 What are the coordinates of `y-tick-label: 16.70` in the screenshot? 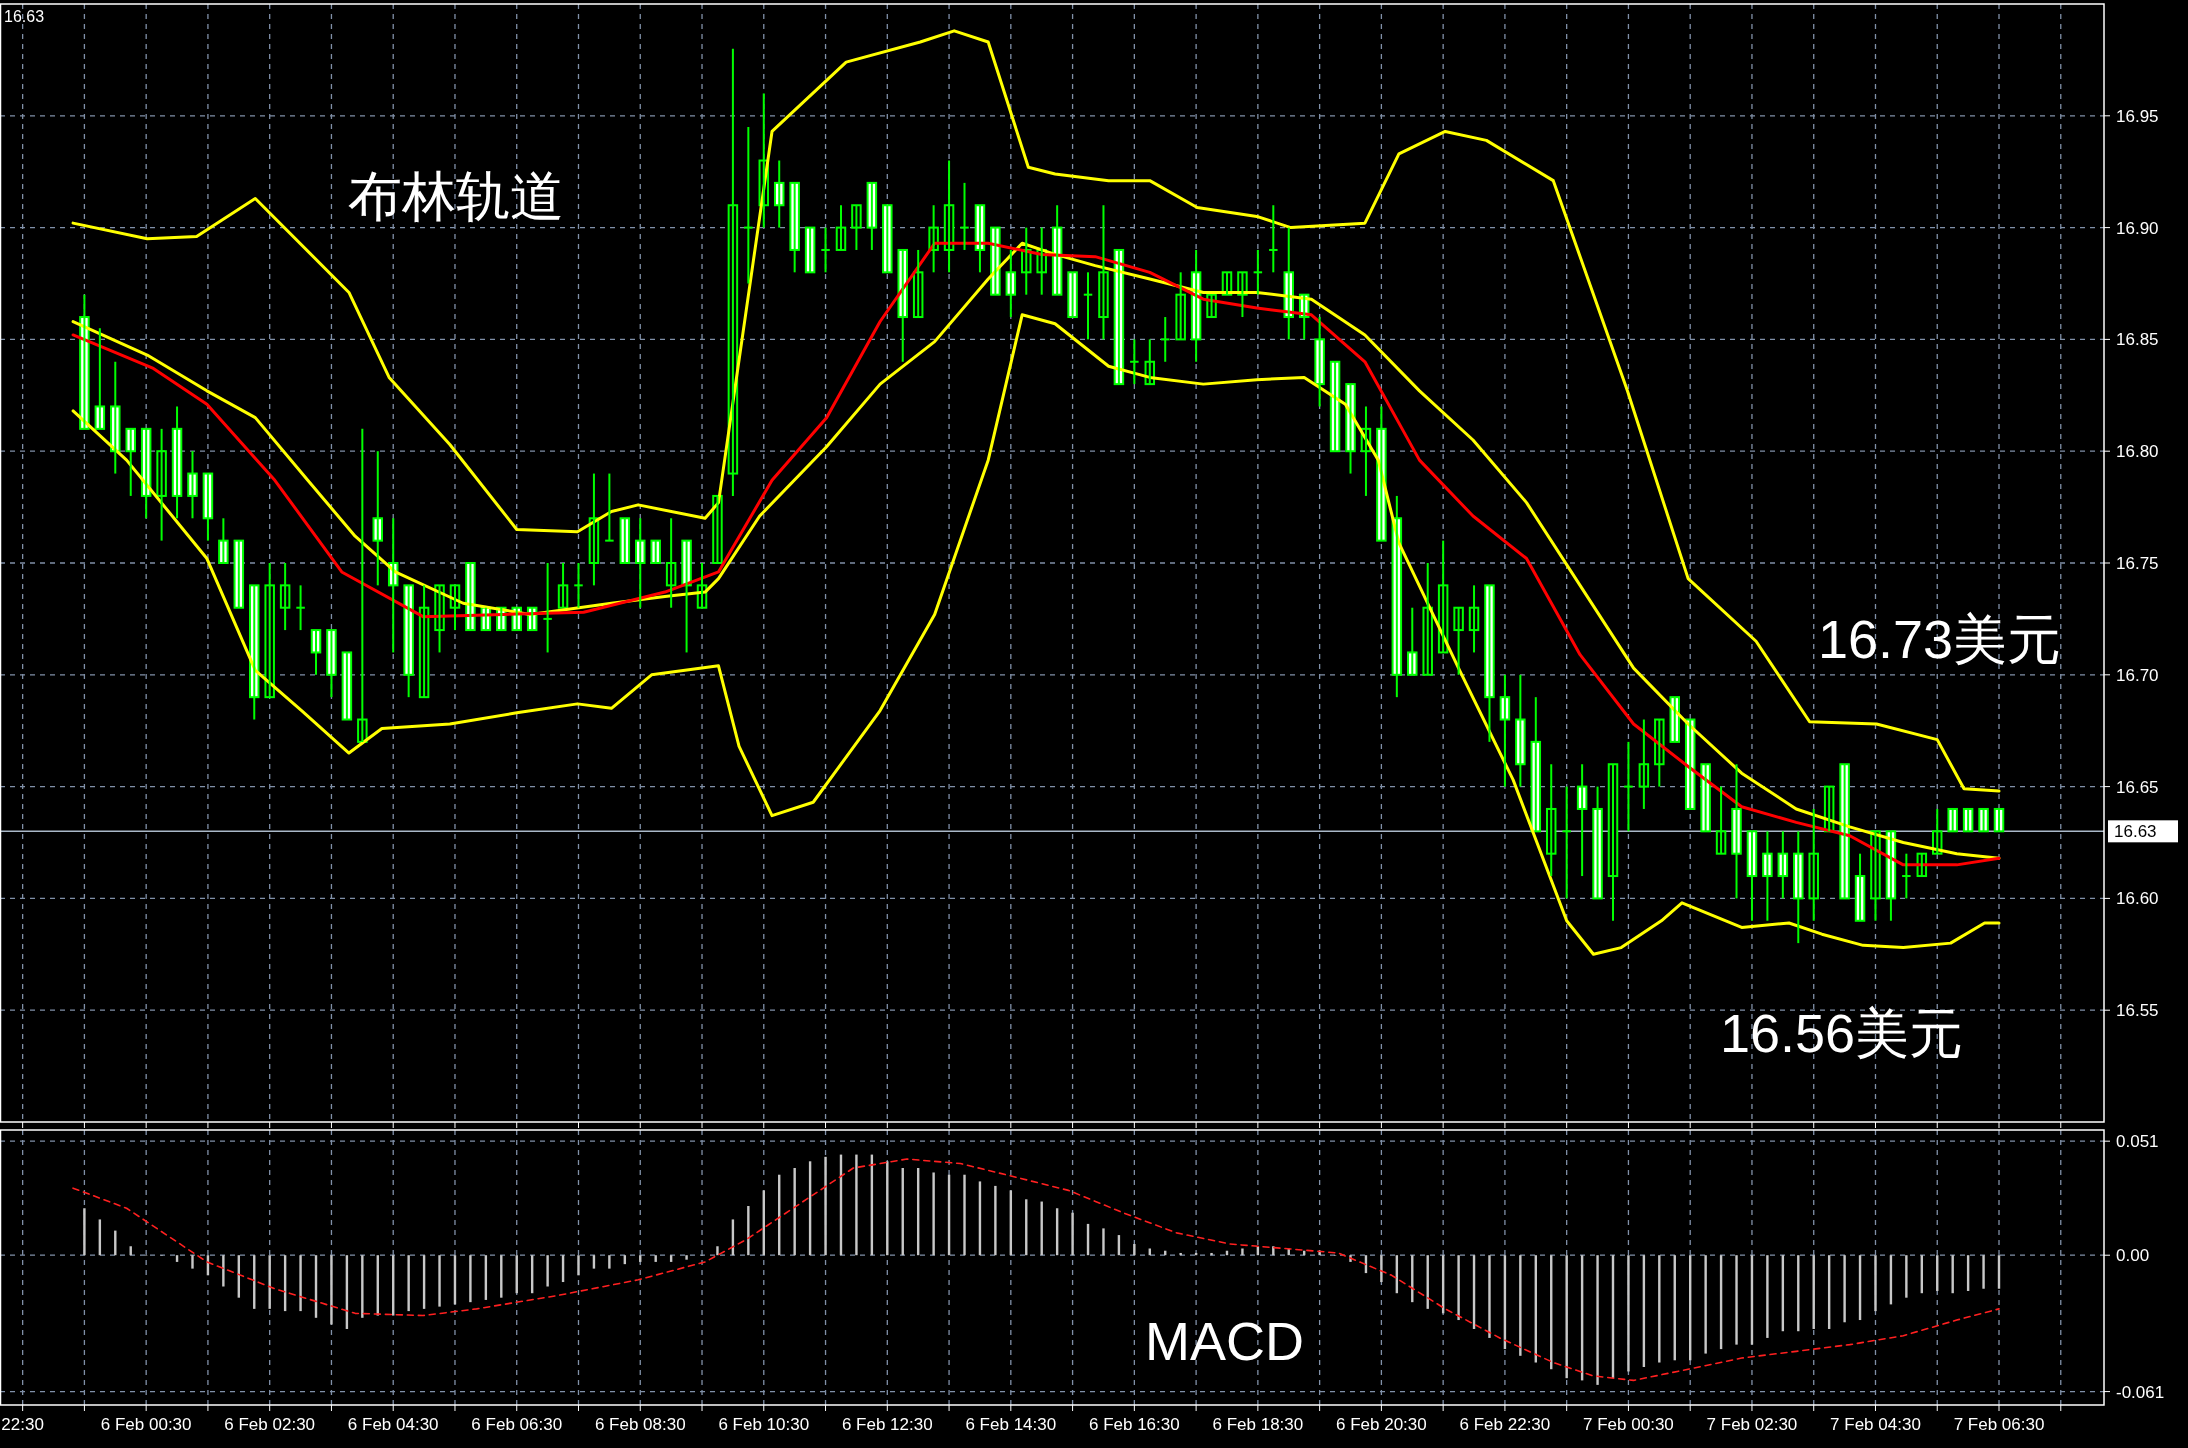 It's located at (2137, 675).